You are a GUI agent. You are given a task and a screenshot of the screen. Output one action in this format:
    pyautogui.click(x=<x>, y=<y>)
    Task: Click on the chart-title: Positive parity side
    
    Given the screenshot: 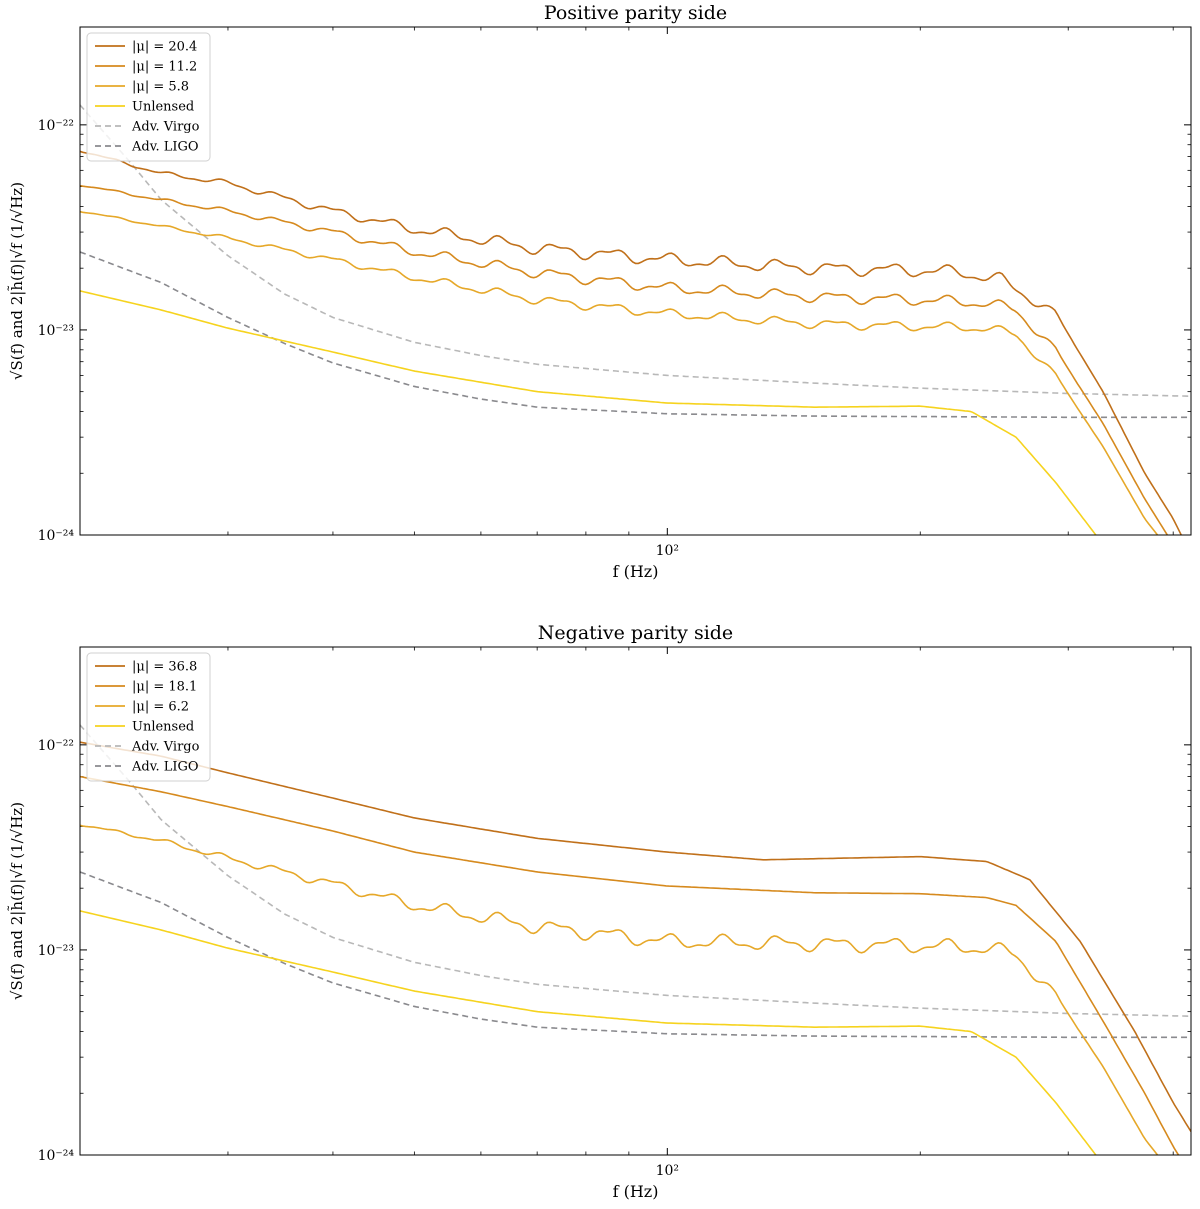 What is the action you would take?
    pyautogui.click(x=635, y=13)
    